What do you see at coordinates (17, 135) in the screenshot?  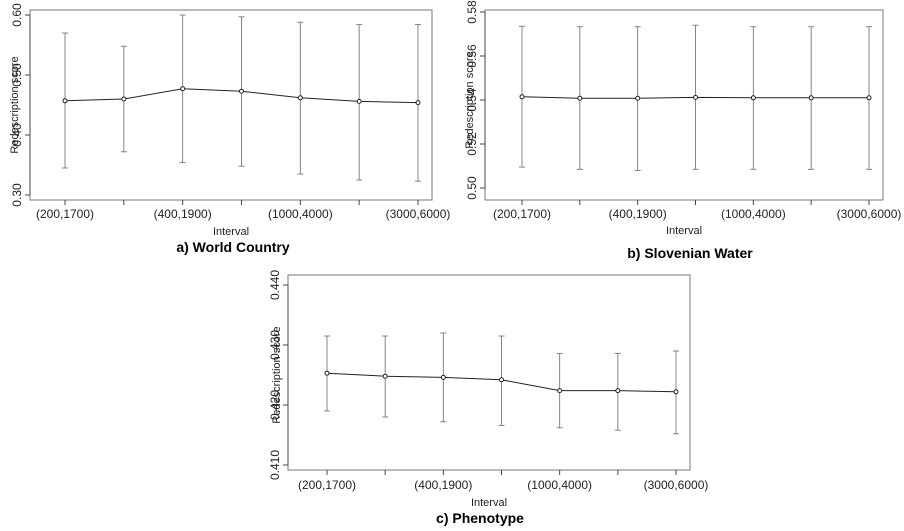 I see `y-tick-label: 0.40` at bounding box center [17, 135].